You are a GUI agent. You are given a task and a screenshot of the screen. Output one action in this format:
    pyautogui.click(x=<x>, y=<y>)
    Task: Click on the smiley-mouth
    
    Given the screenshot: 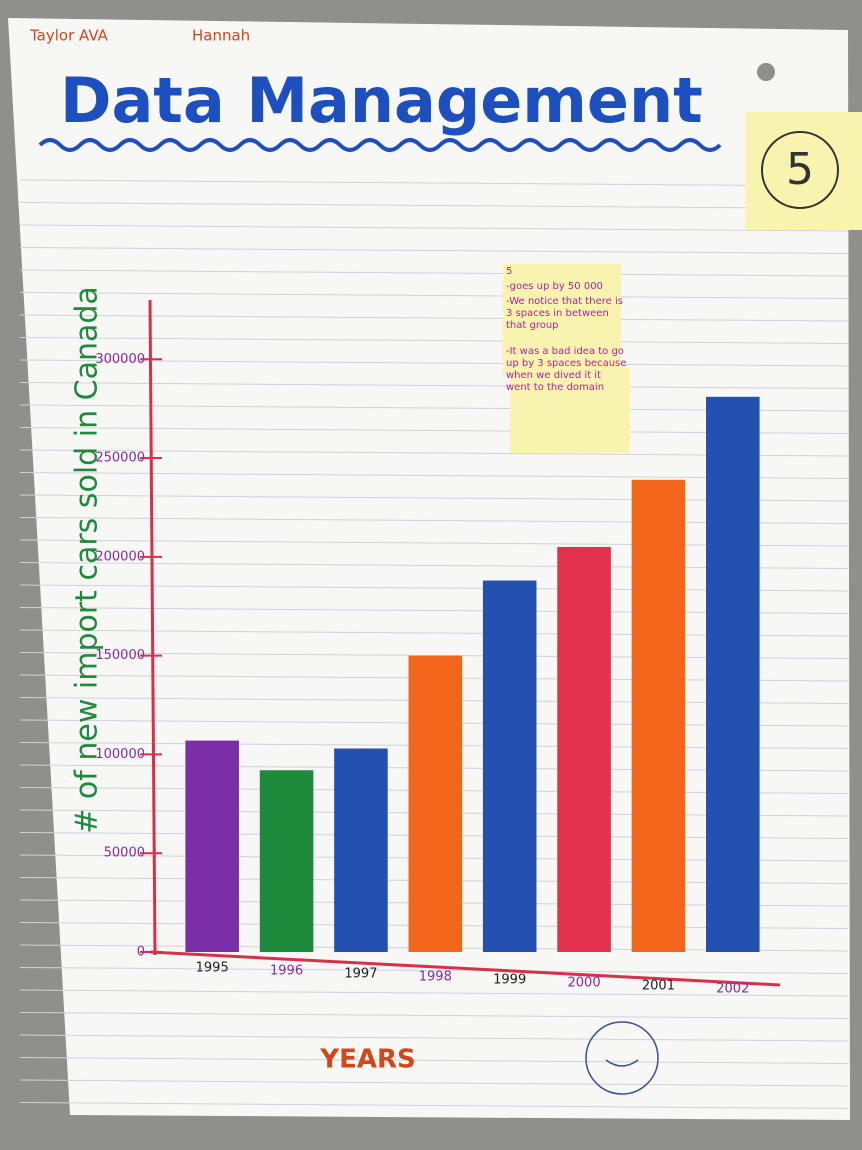 What is the action you would take?
    pyautogui.click(x=622, y=1063)
    